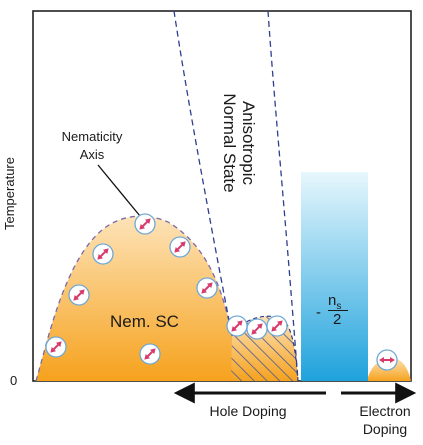 Image resolution: width=423 pixels, height=445 pixels. I want to click on anisotropic-normal-state-text: Anisotropic Normal State, so click(239, 143).